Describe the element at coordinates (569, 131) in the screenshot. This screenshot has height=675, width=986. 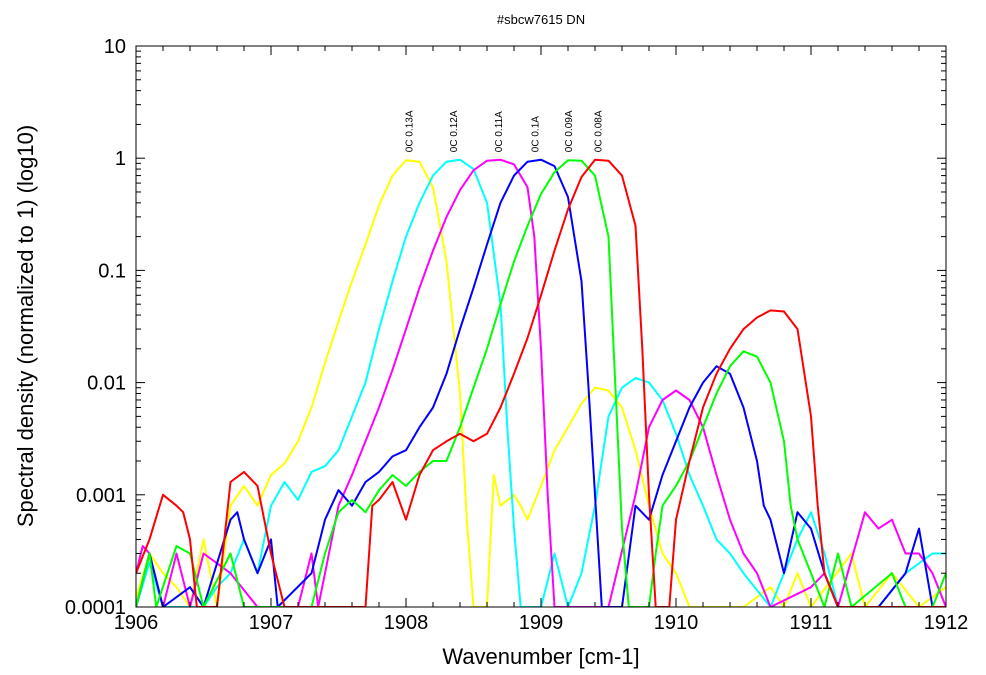
I see `series-label: 0C 0.09A` at that location.